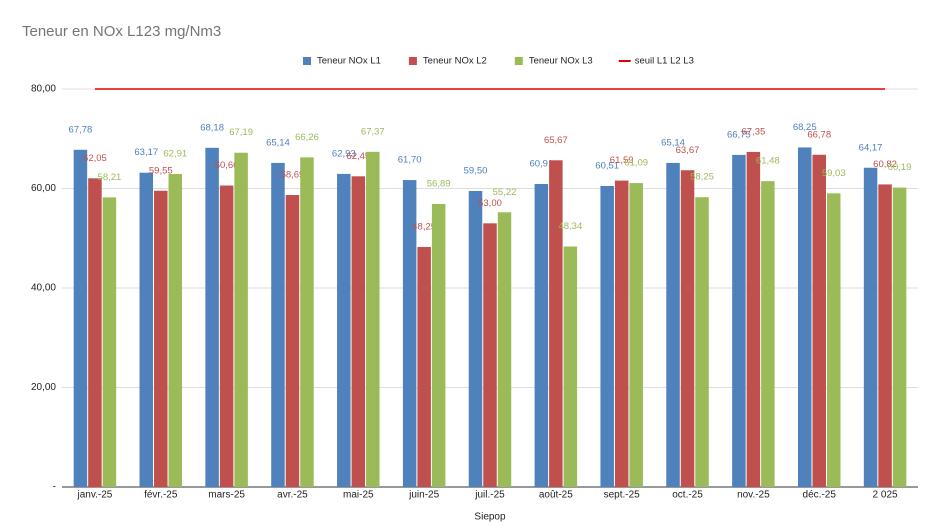  I want to click on value-label: 61,09, so click(636, 163).